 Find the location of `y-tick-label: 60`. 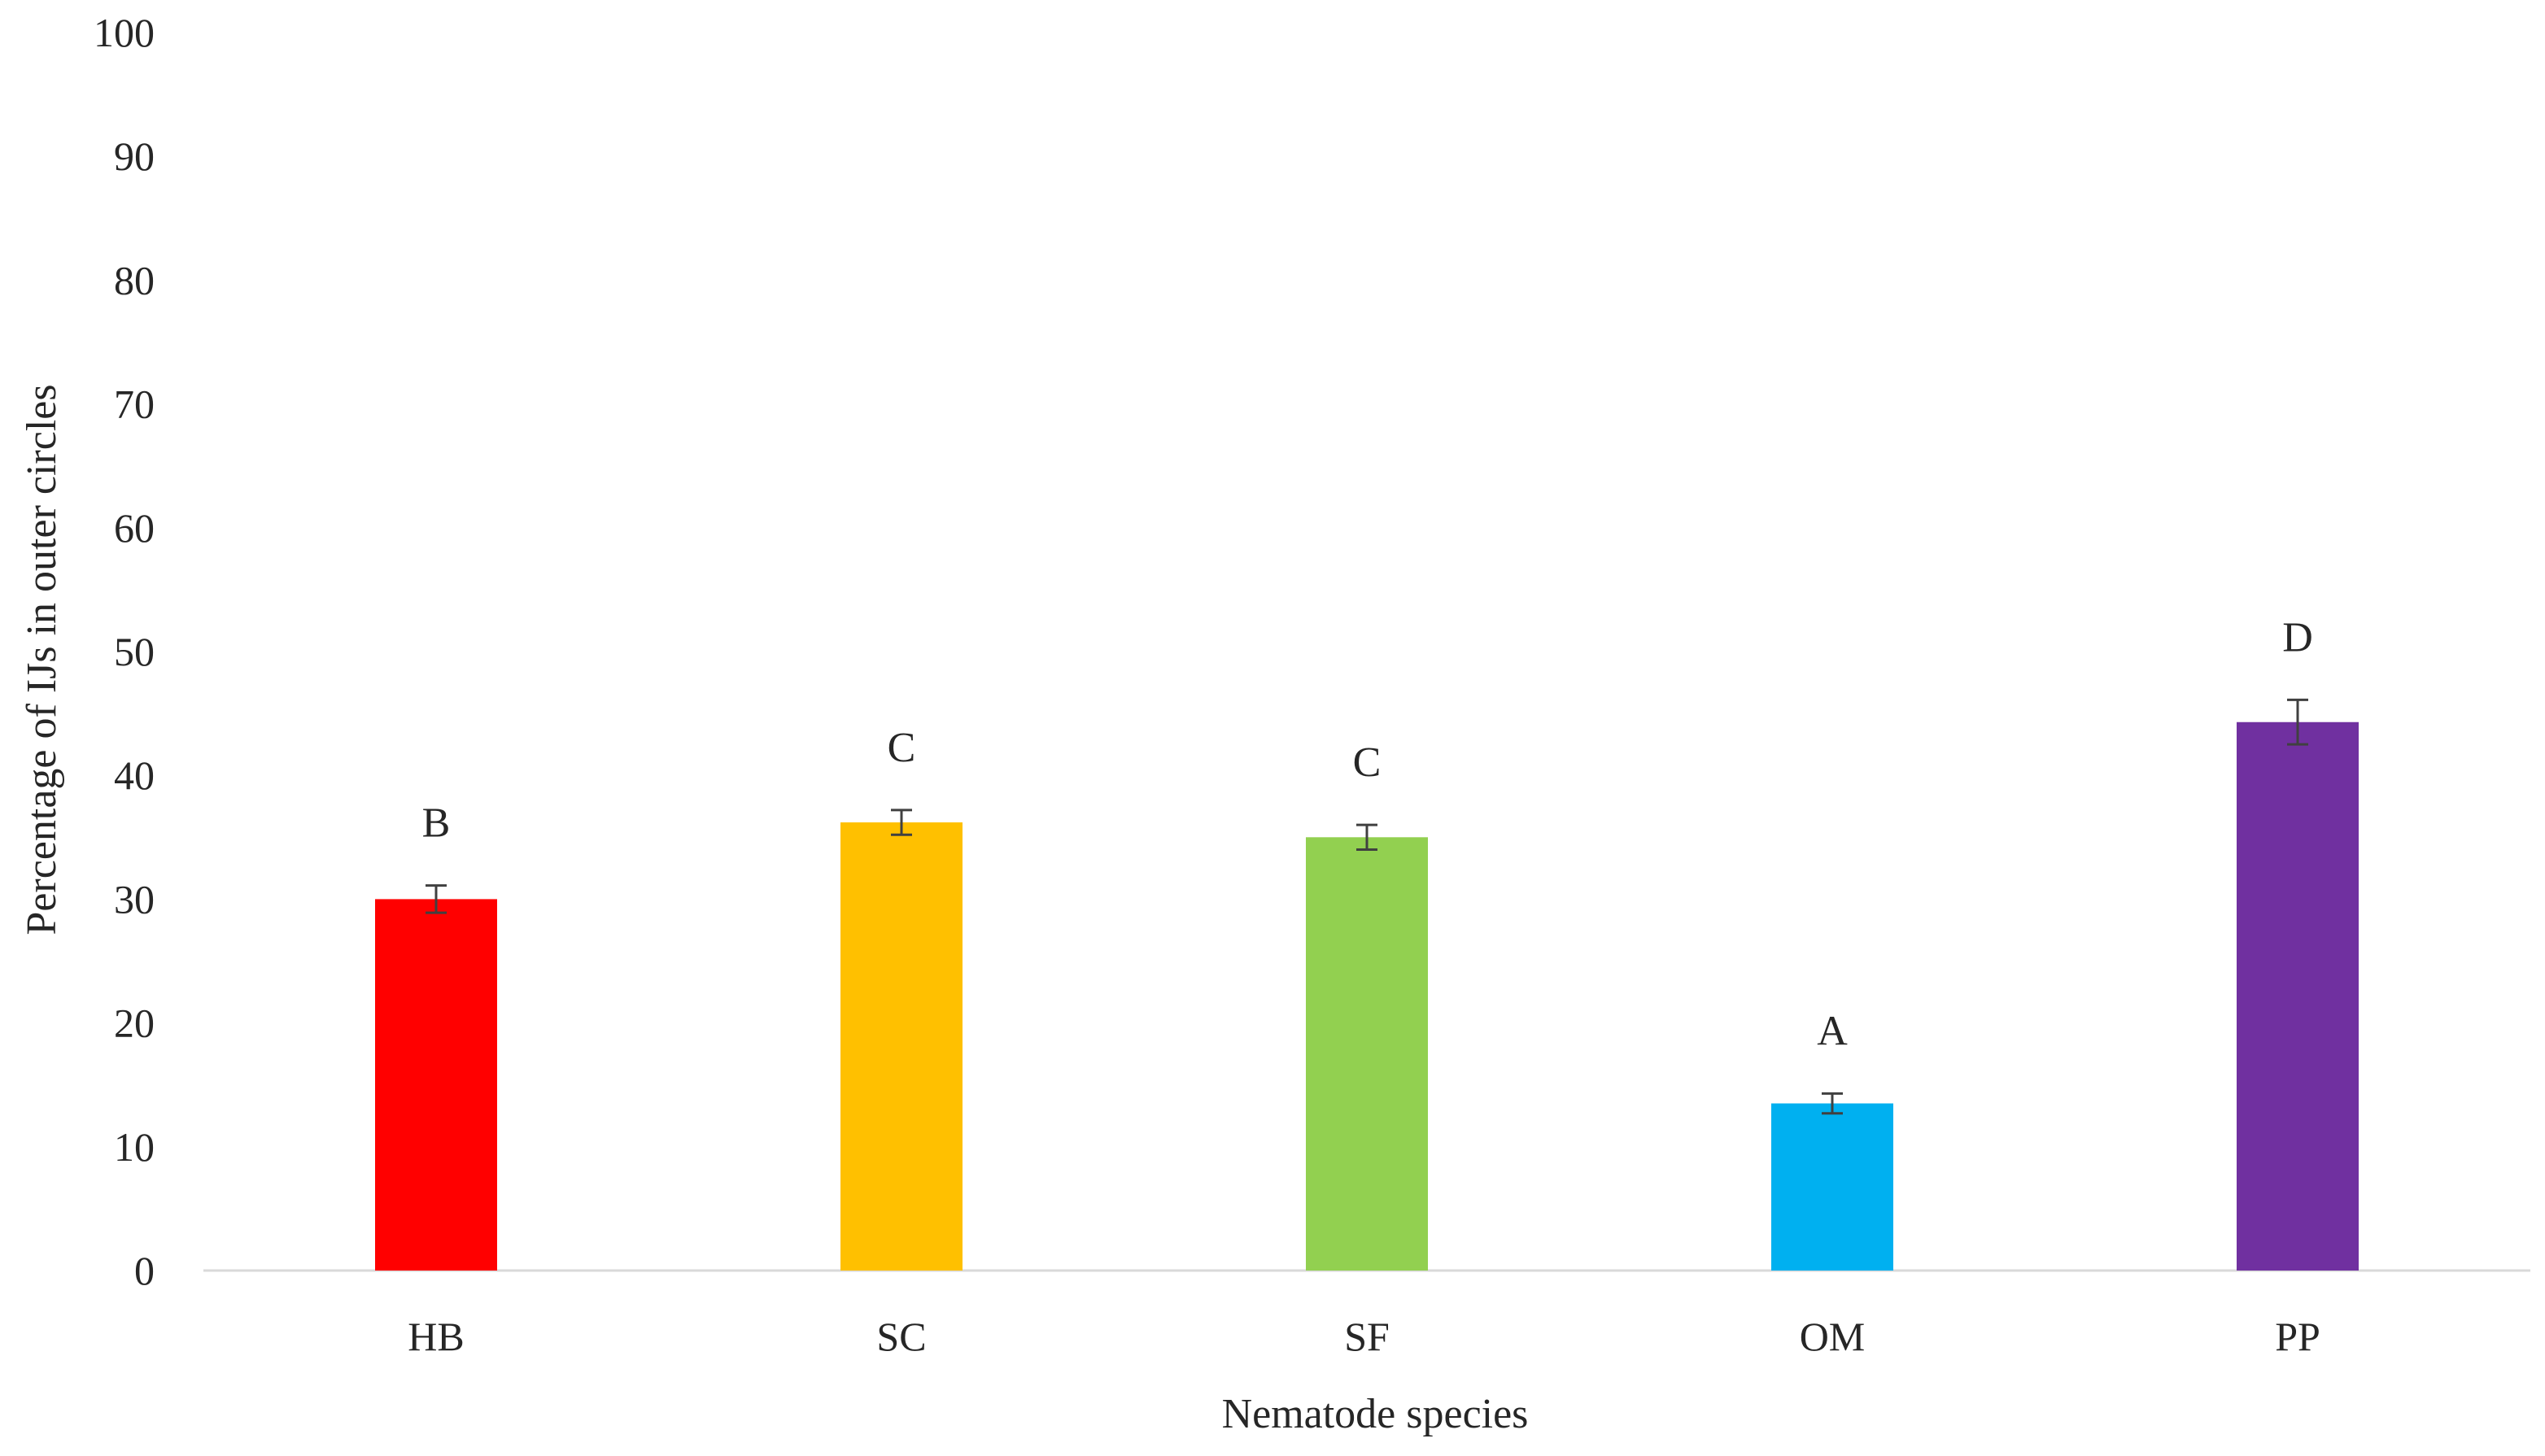

y-tick-label: 60 is located at coordinates (135, 528).